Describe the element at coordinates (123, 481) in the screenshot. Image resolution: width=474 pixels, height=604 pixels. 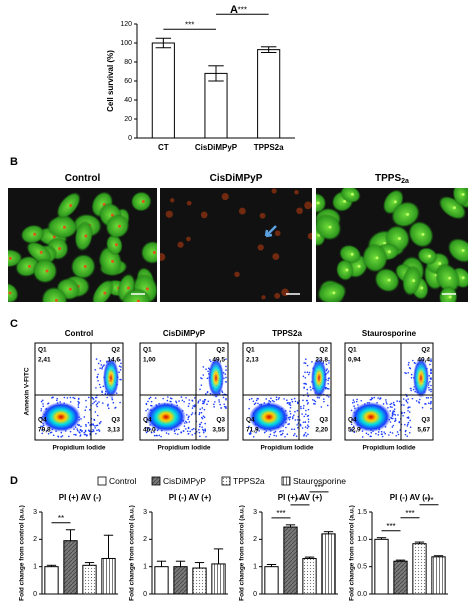
I see `legend-label: Control` at that location.